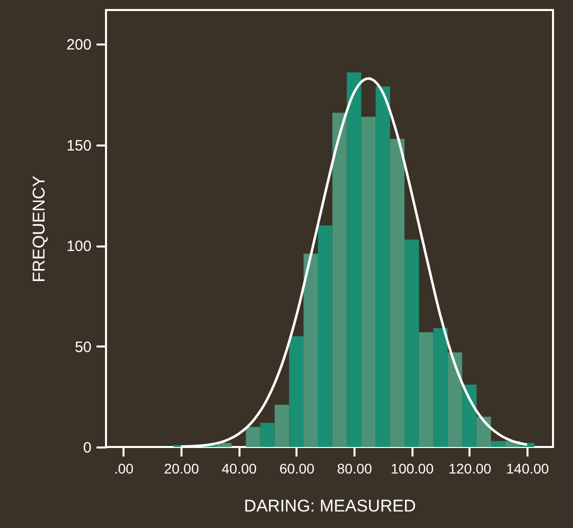 The height and width of the screenshot is (528, 573). What do you see at coordinates (297, 468) in the screenshot?
I see `x-tick-label: 60.00` at bounding box center [297, 468].